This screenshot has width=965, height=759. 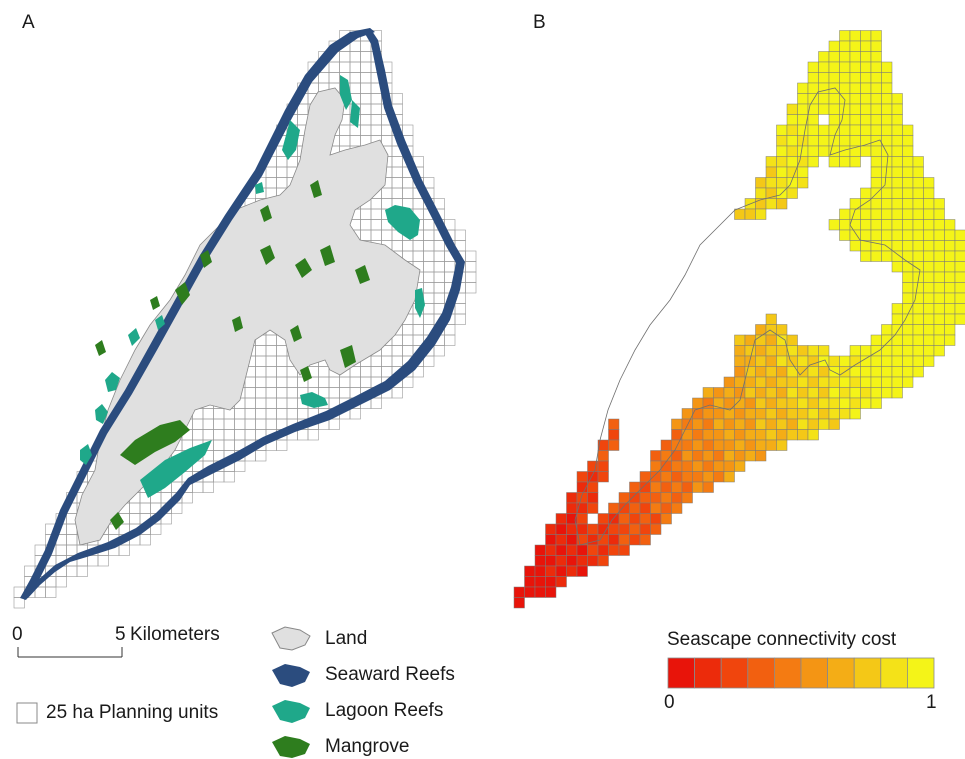 I want to click on colorbar-swatch, so click(x=921, y=673).